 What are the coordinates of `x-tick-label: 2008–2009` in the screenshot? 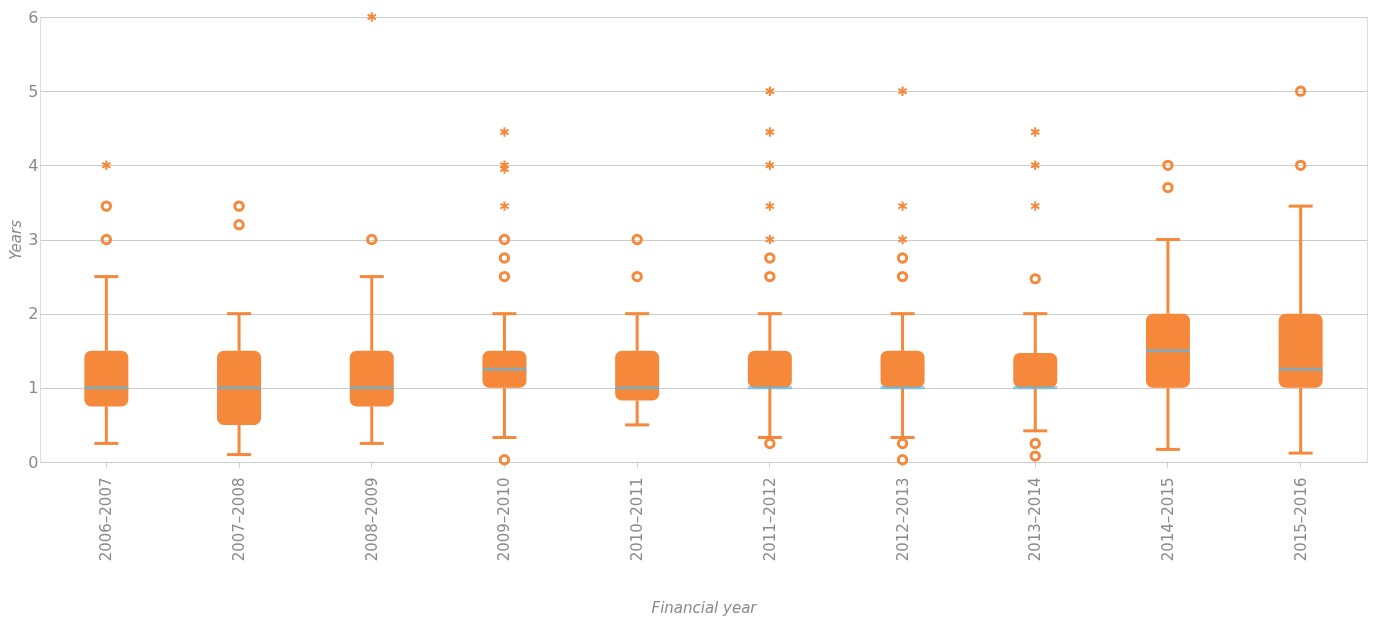 It's located at (371, 519).